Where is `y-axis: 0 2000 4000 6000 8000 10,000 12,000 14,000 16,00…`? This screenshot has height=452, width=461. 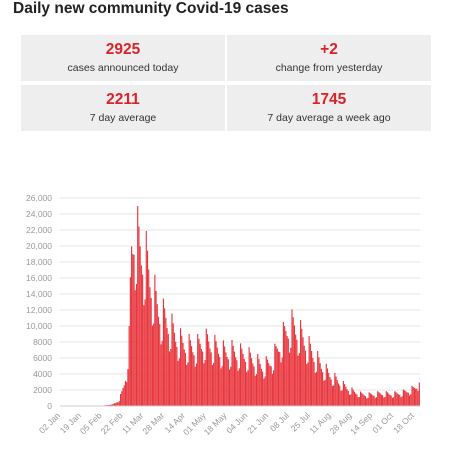
y-axis: 0 2000 4000 6000 8000 10,000 12,000 14,000 16,00… is located at coordinates (39, 302).